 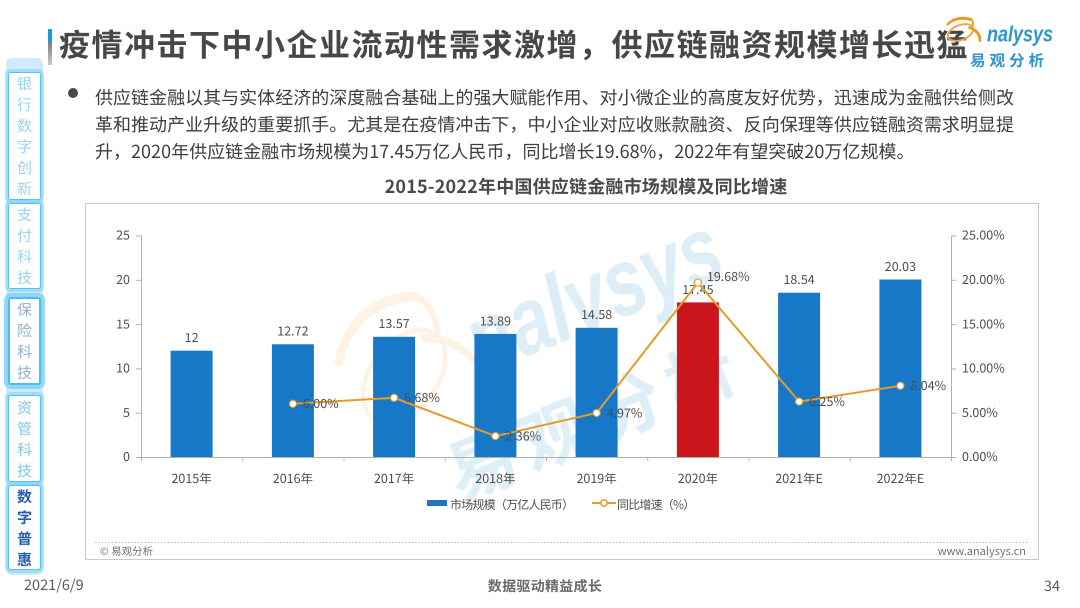 What do you see at coordinates (827, 400) in the screenshot?
I see `svg-text: 6.25%` at bounding box center [827, 400].